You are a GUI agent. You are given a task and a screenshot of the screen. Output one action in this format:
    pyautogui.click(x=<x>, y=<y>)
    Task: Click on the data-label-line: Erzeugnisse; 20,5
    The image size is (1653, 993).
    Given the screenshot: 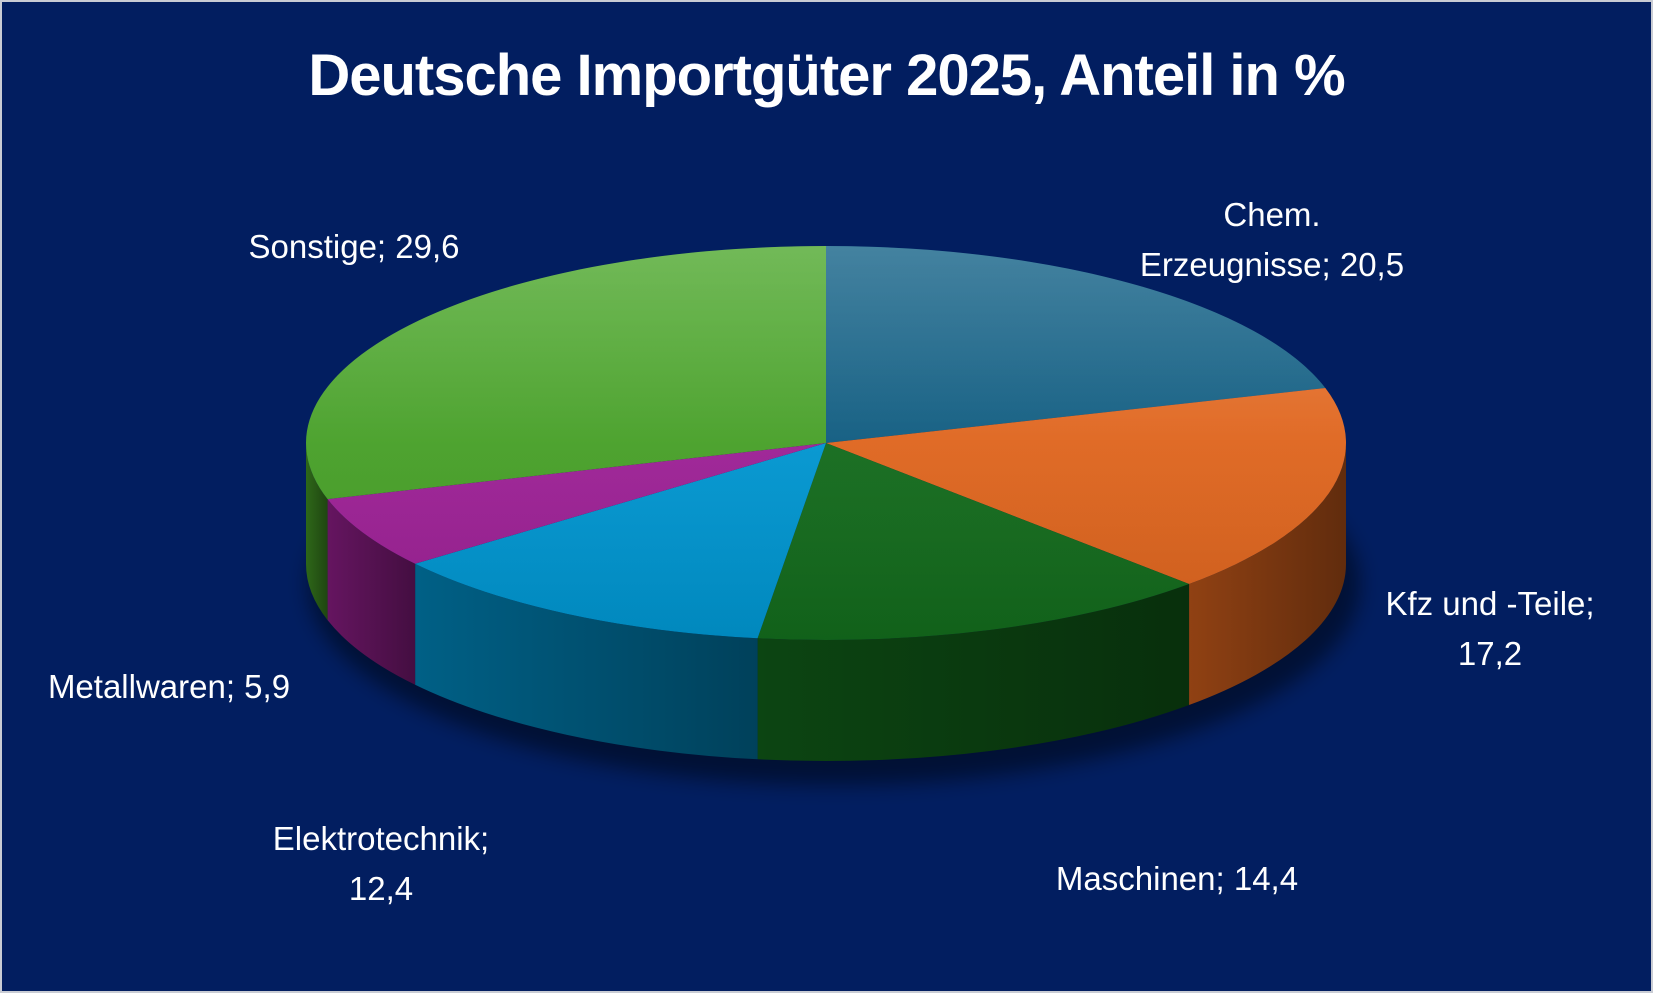 What is the action you would take?
    pyautogui.click(x=1272, y=264)
    